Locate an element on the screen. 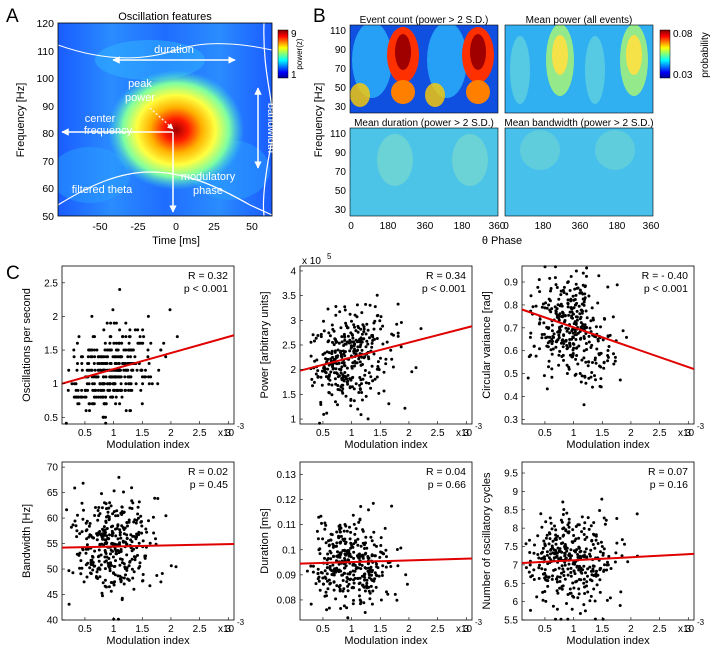 The width and height of the screenshot is (714, 650). annotation-bandwidth: bandwidth is located at coordinates (271, 128).